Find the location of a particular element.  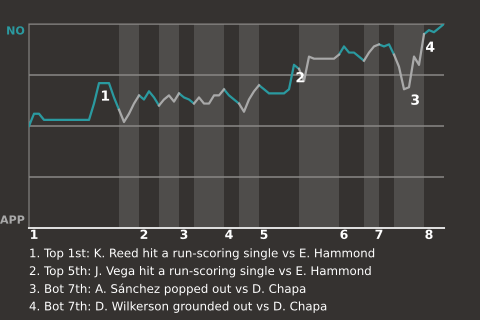

annotation: 2 is located at coordinates (300, 77).